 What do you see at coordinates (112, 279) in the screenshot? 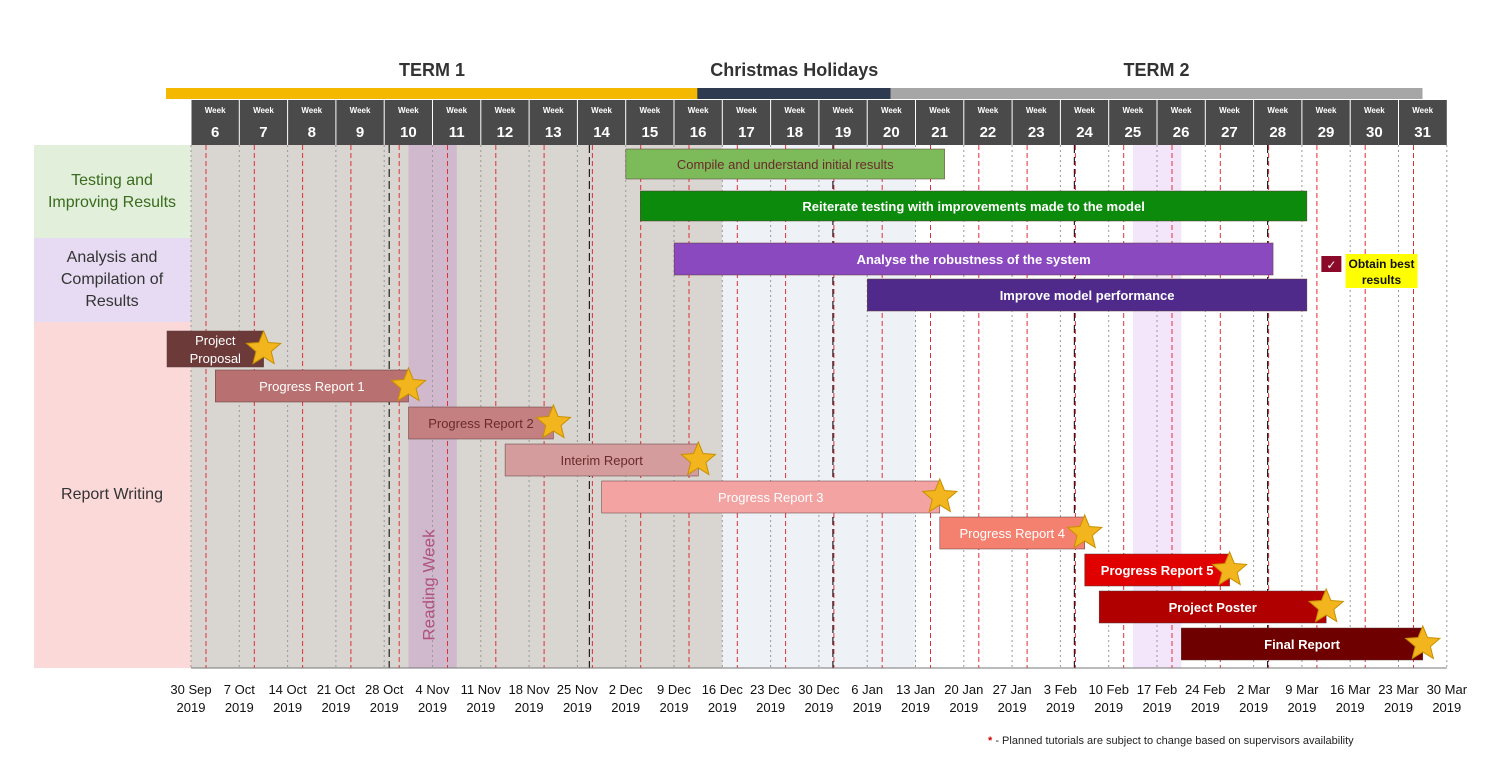
I see `category-label: Analysis and Compilation of Results` at bounding box center [112, 279].